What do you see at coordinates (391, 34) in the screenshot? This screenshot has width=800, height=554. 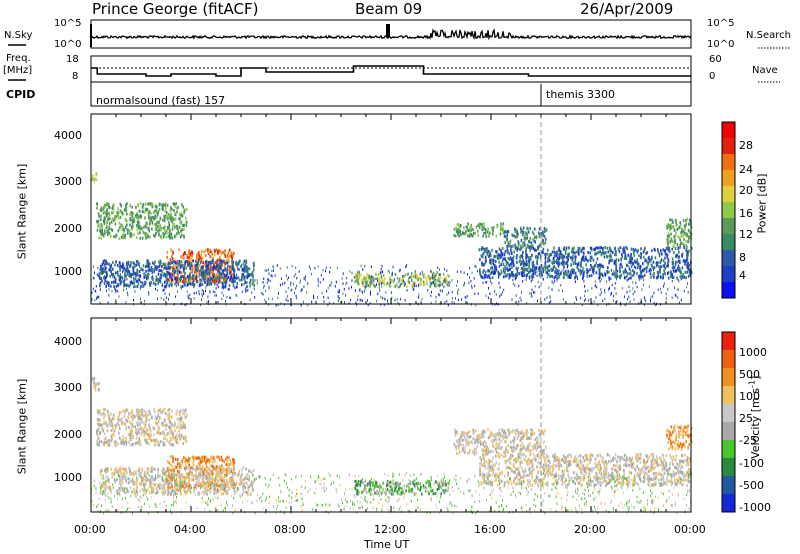 I see `sky-noise-trace` at bounding box center [391, 34].